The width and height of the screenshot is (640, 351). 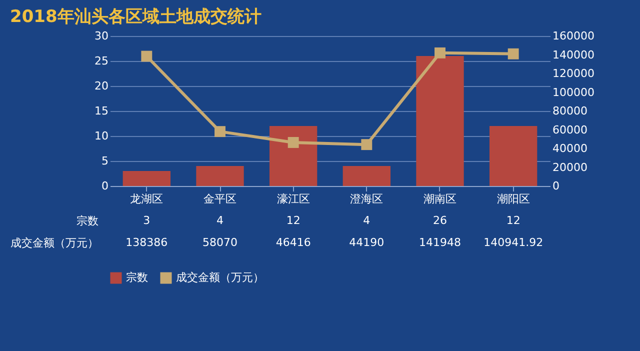 What do you see at coordinates (367, 199) in the screenshot?
I see `x-tick-label: 澄海区` at bounding box center [367, 199].